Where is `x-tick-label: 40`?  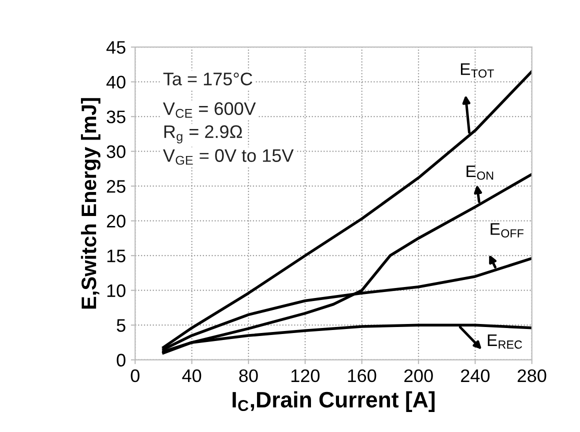 x-tick-label: 40 is located at coordinates (192, 375).